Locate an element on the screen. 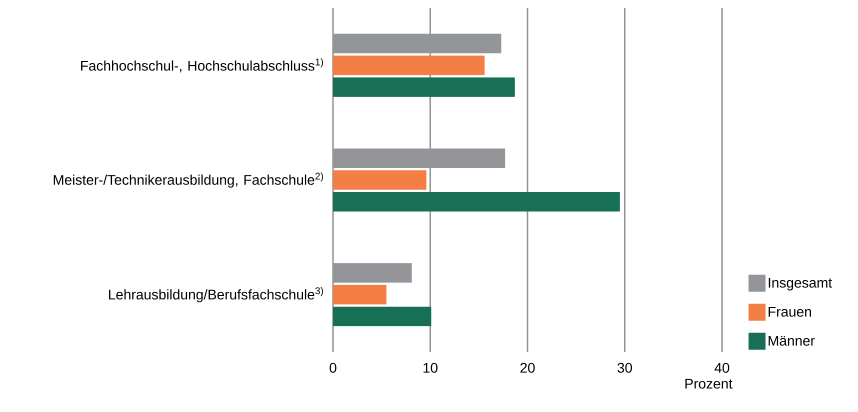 This screenshot has height=412, width=858. y-tick-label: Fachhochschul-, Hochschulabschluss$^{1)}$ is located at coordinates (202, 65).